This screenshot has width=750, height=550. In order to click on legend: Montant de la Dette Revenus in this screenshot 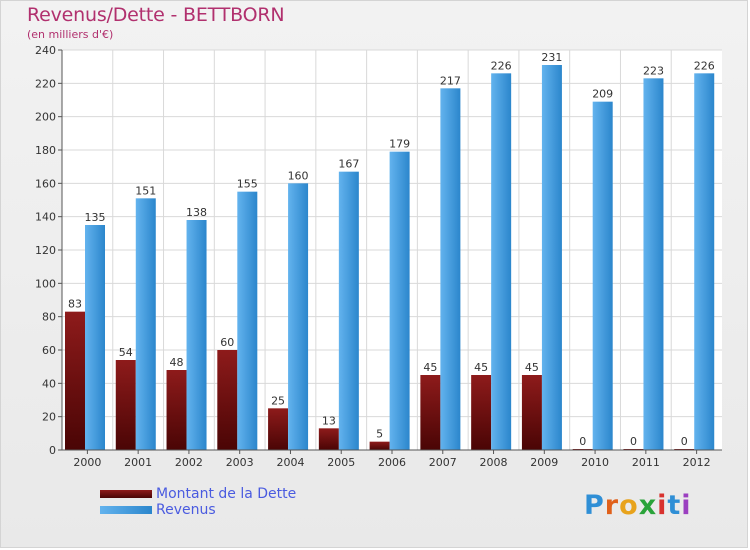, I will do `click(198, 502)`.